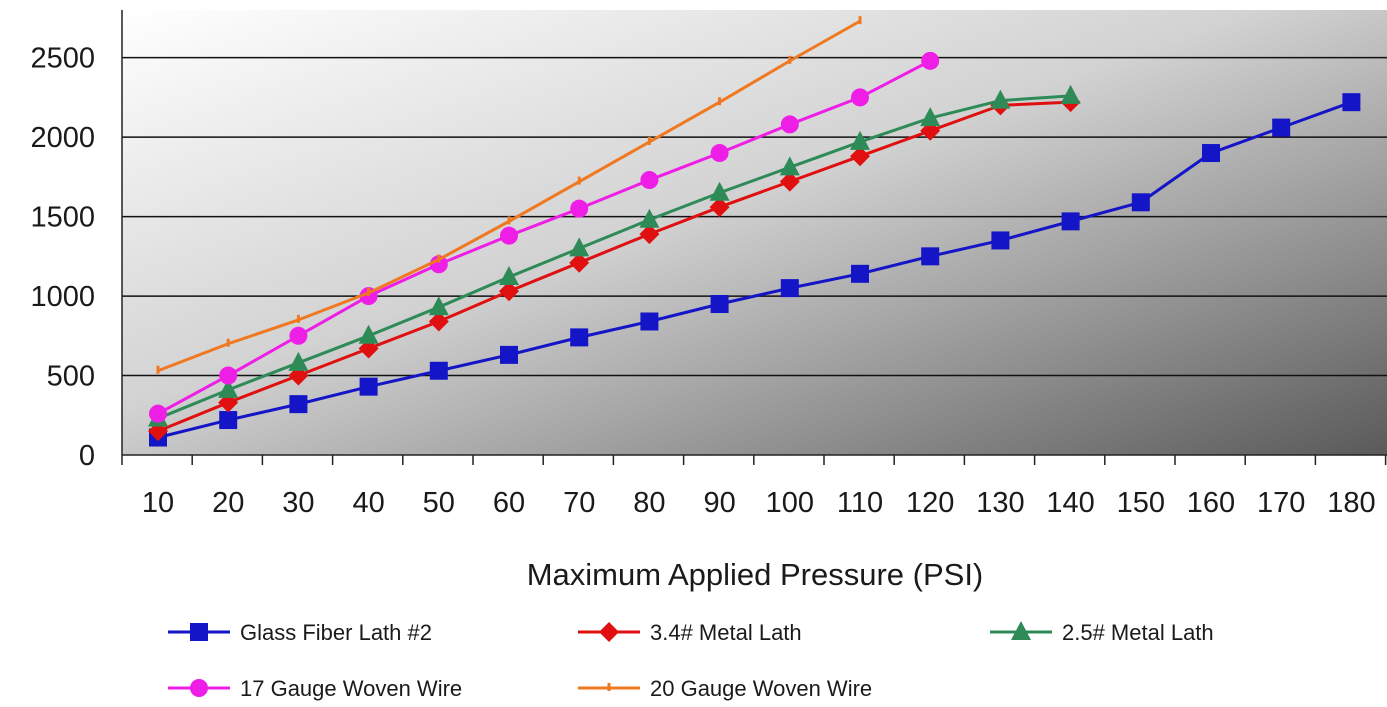 Image resolution: width=1387 pixels, height=707 pixels. I want to click on x-tick-label-150: 150, so click(1141, 503).